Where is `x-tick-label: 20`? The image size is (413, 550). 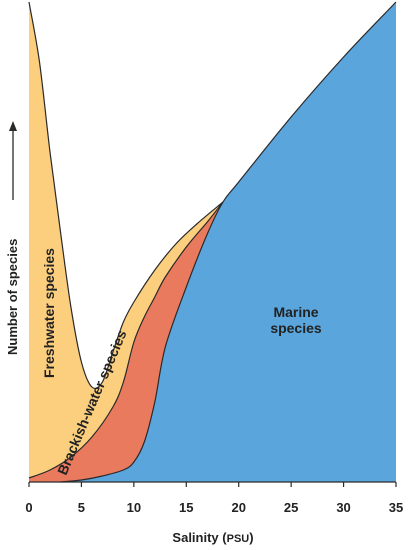 x-tick-label: 20 is located at coordinates (238, 507).